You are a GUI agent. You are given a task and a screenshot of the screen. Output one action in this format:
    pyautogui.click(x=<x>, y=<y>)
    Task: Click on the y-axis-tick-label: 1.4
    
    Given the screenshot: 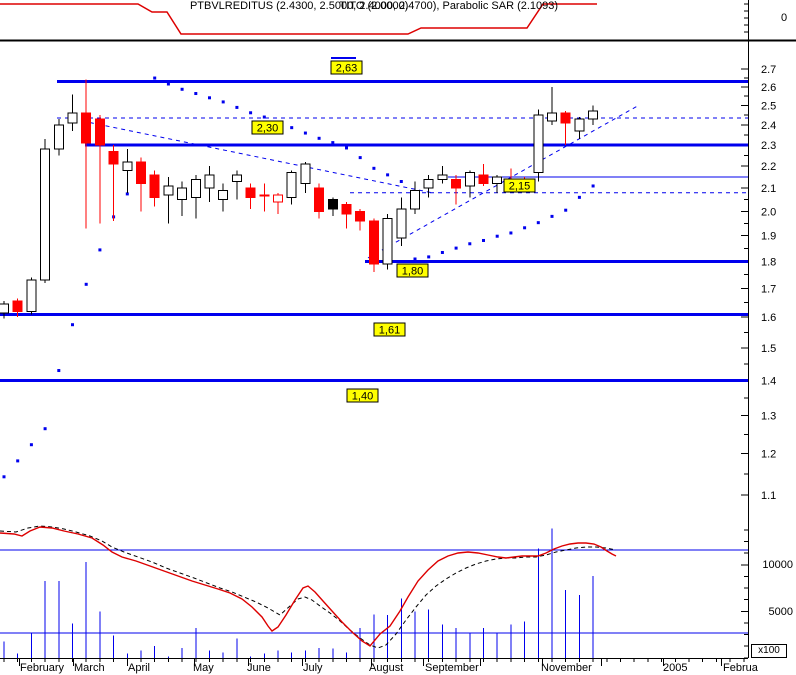 What is the action you would take?
    pyautogui.click(x=768, y=382)
    